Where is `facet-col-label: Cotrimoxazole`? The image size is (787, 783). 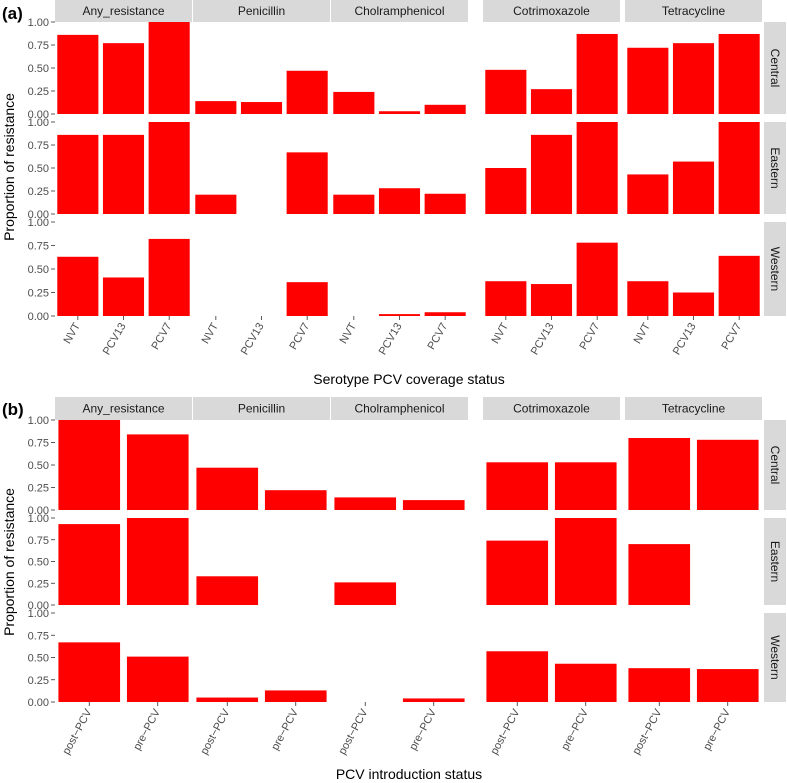
facet-col-label: Cotrimoxazole is located at coordinates (551, 11).